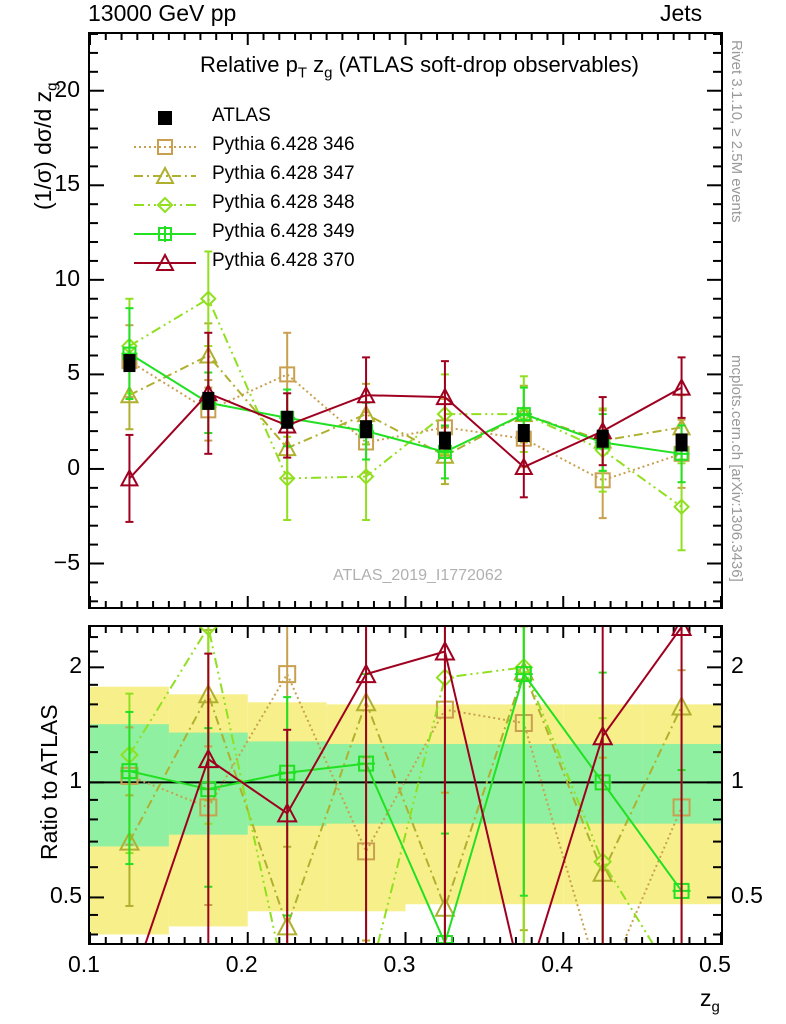  Describe the element at coordinates (73, 372) in the screenshot. I see `main-y-tick-label: 5` at that location.